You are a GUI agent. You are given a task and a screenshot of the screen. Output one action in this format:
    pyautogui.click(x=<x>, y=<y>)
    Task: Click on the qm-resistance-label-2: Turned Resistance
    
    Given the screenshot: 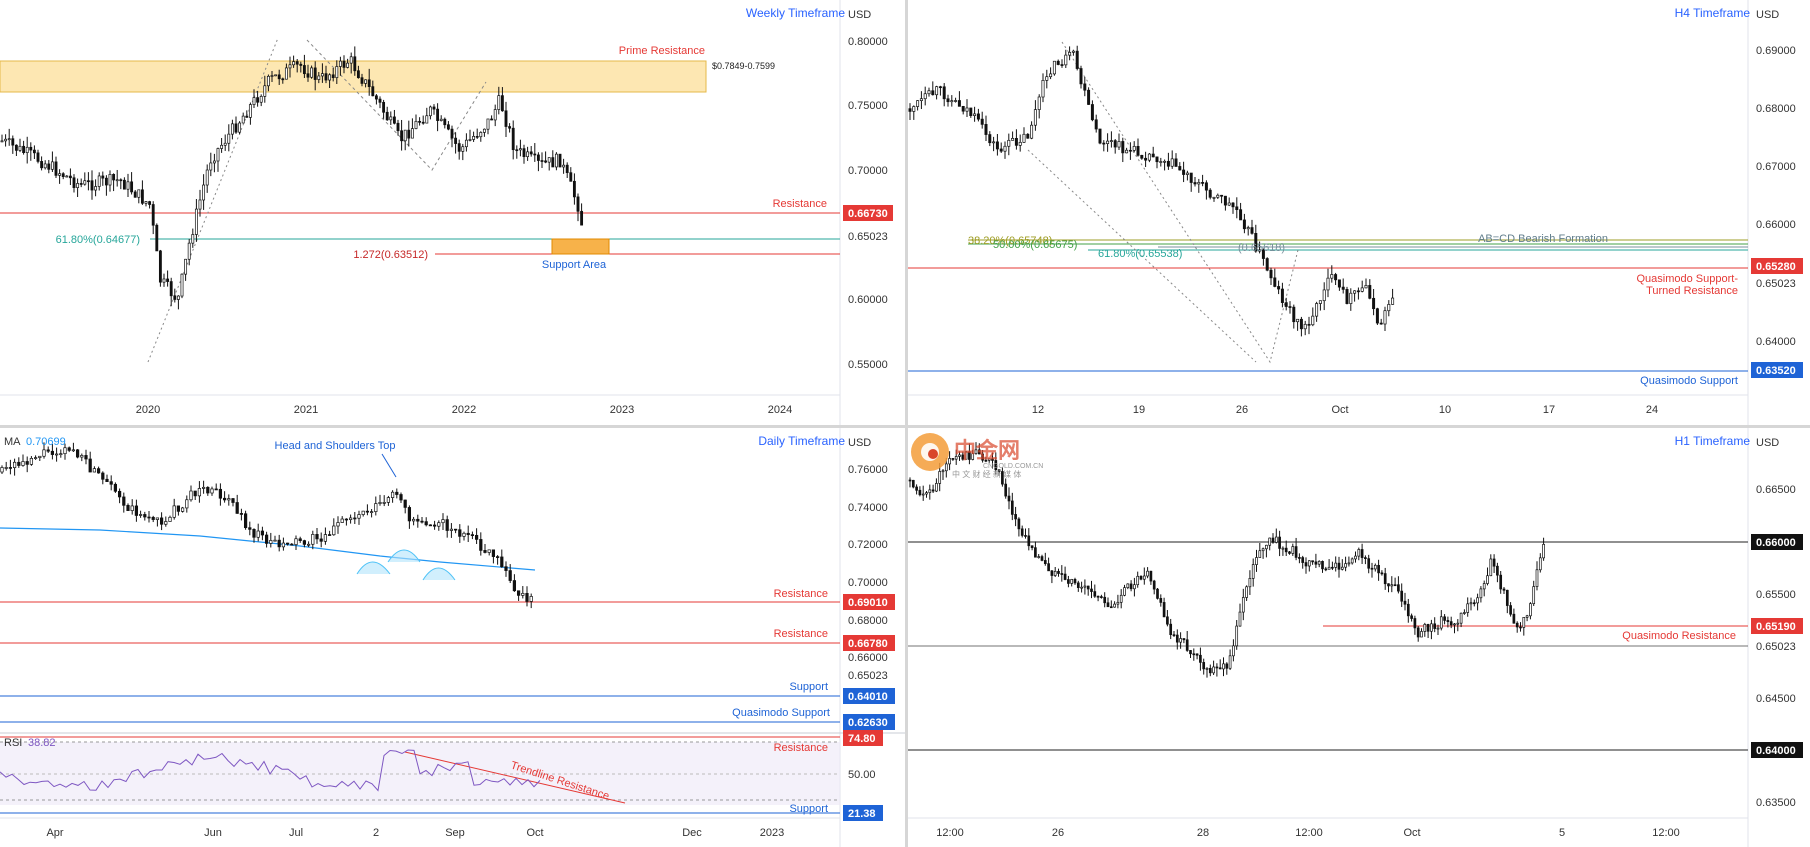 What is the action you would take?
    pyautogui.click(x=1692, y=291)
    